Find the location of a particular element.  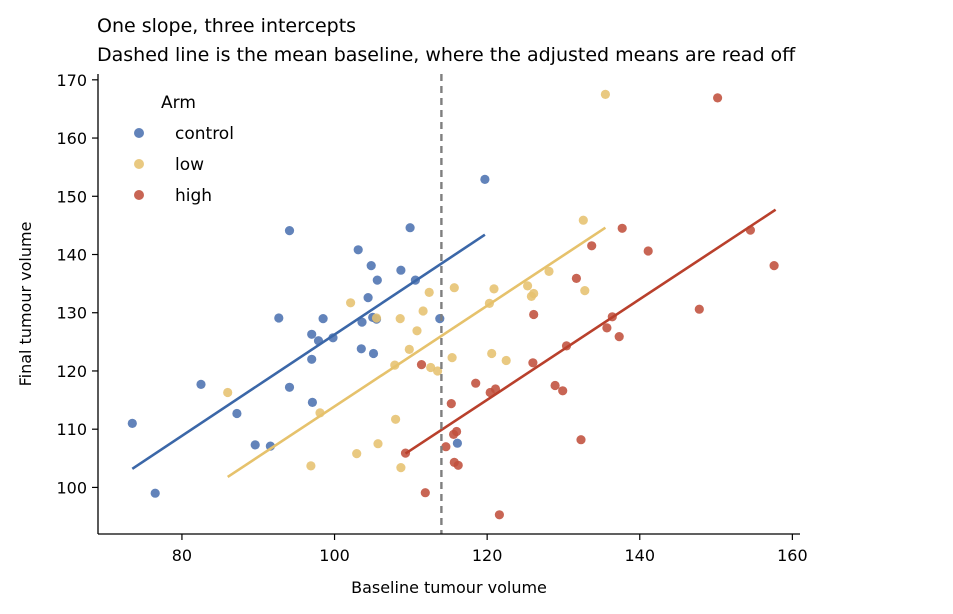

x-axis-label: Baseline tumour volume is located at coordinates (449, 587).